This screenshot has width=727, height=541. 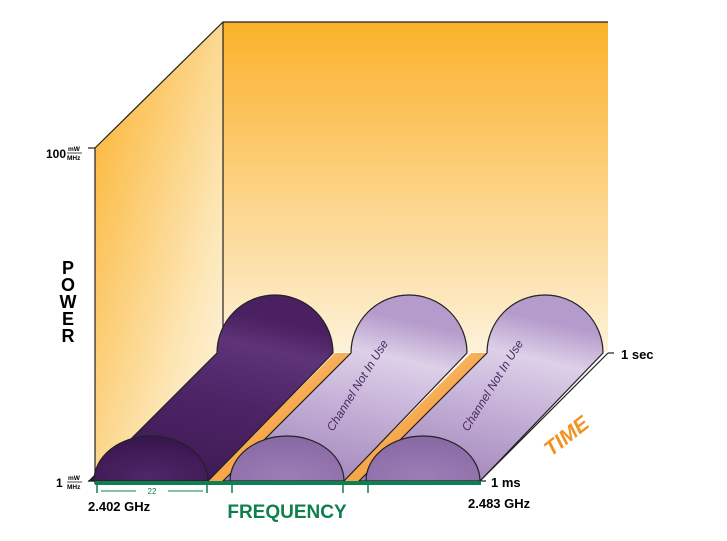 I want to click on power-max-unit-top: mW, so click(x=74, y=149).